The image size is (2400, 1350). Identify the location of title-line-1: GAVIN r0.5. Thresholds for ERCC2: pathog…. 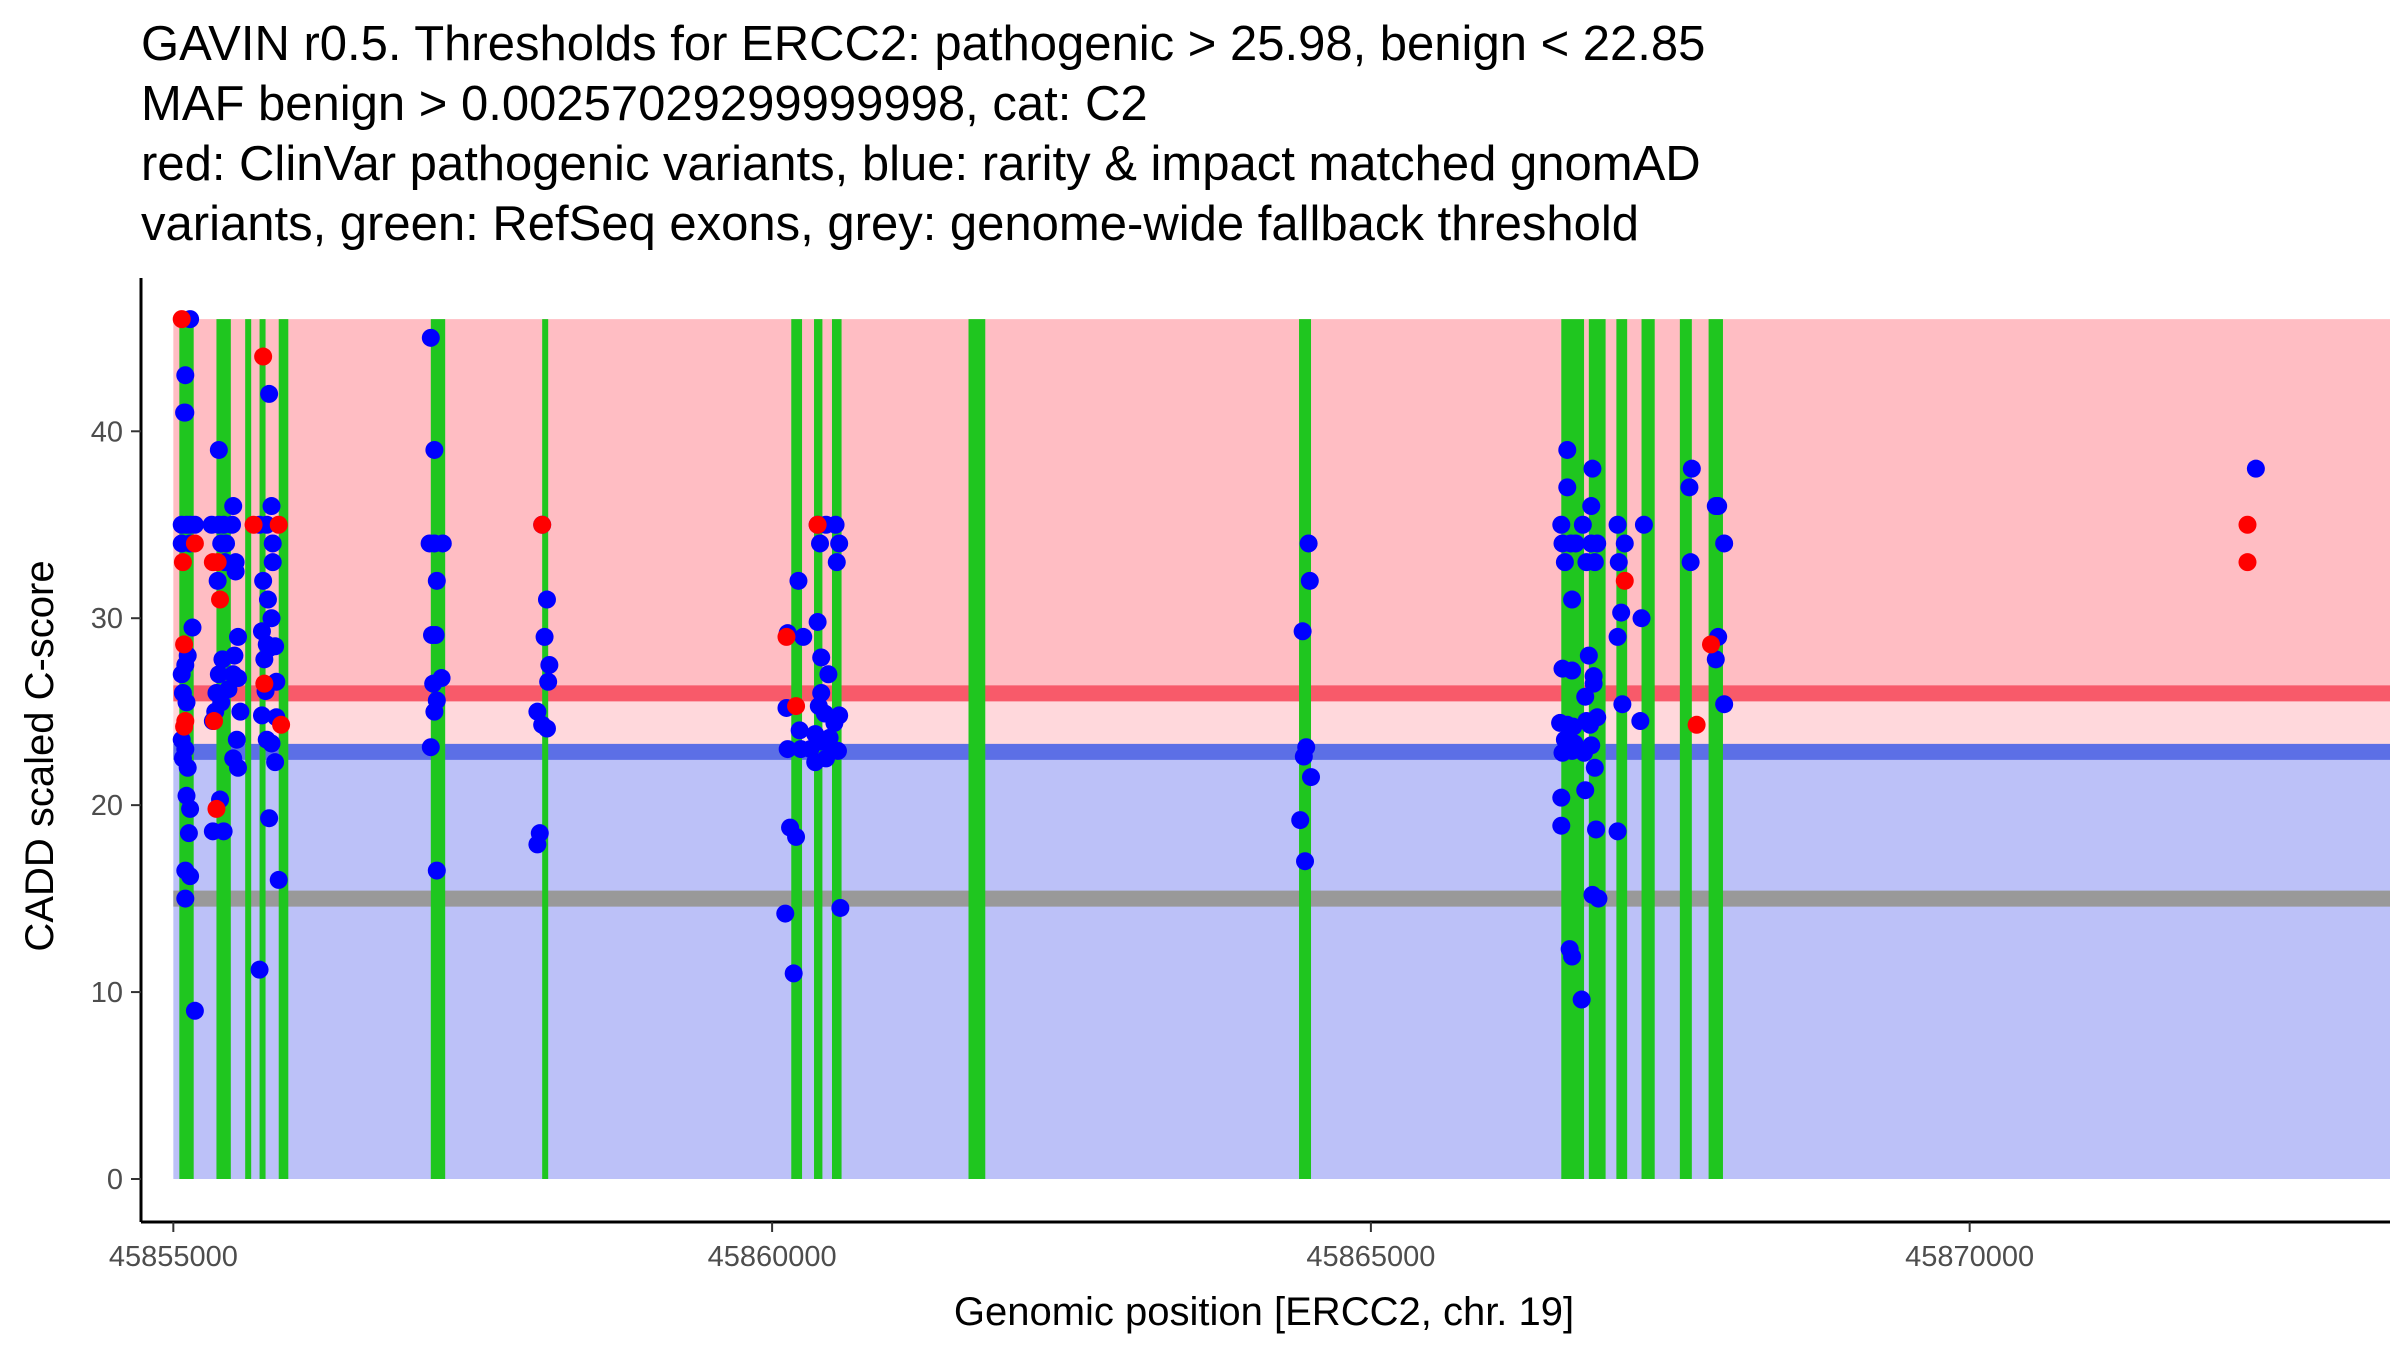
(923, 44).